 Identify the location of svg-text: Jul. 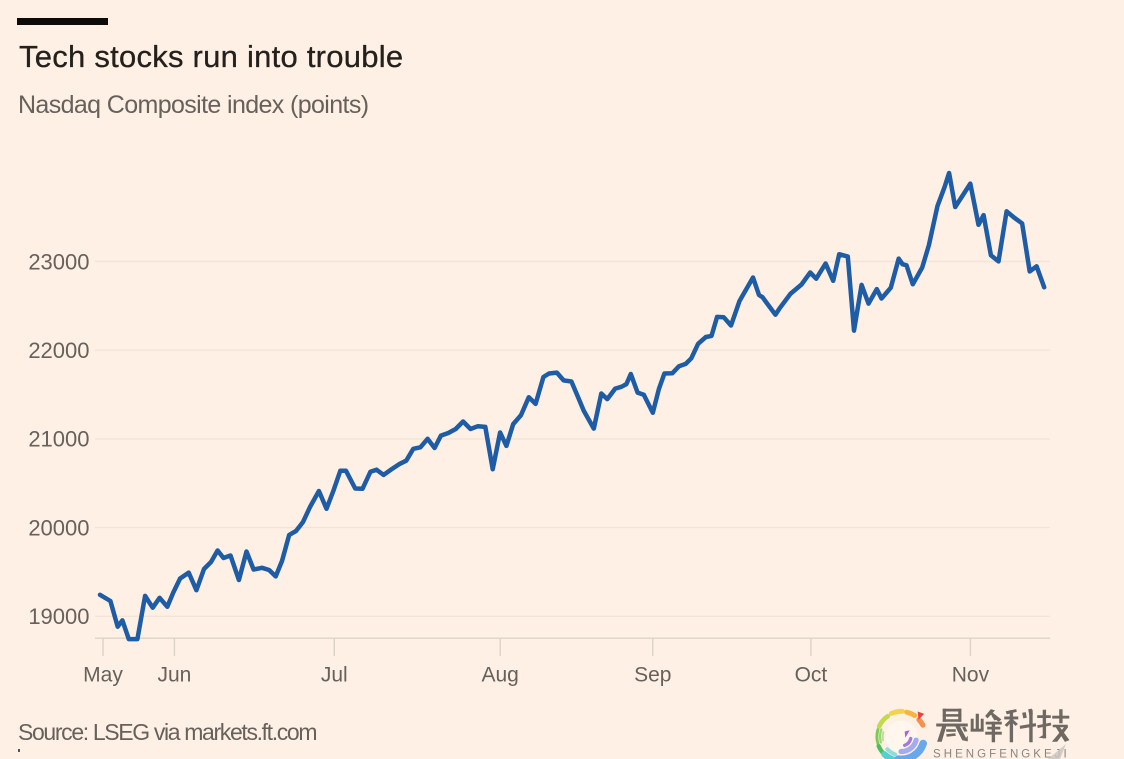
(334, 675).